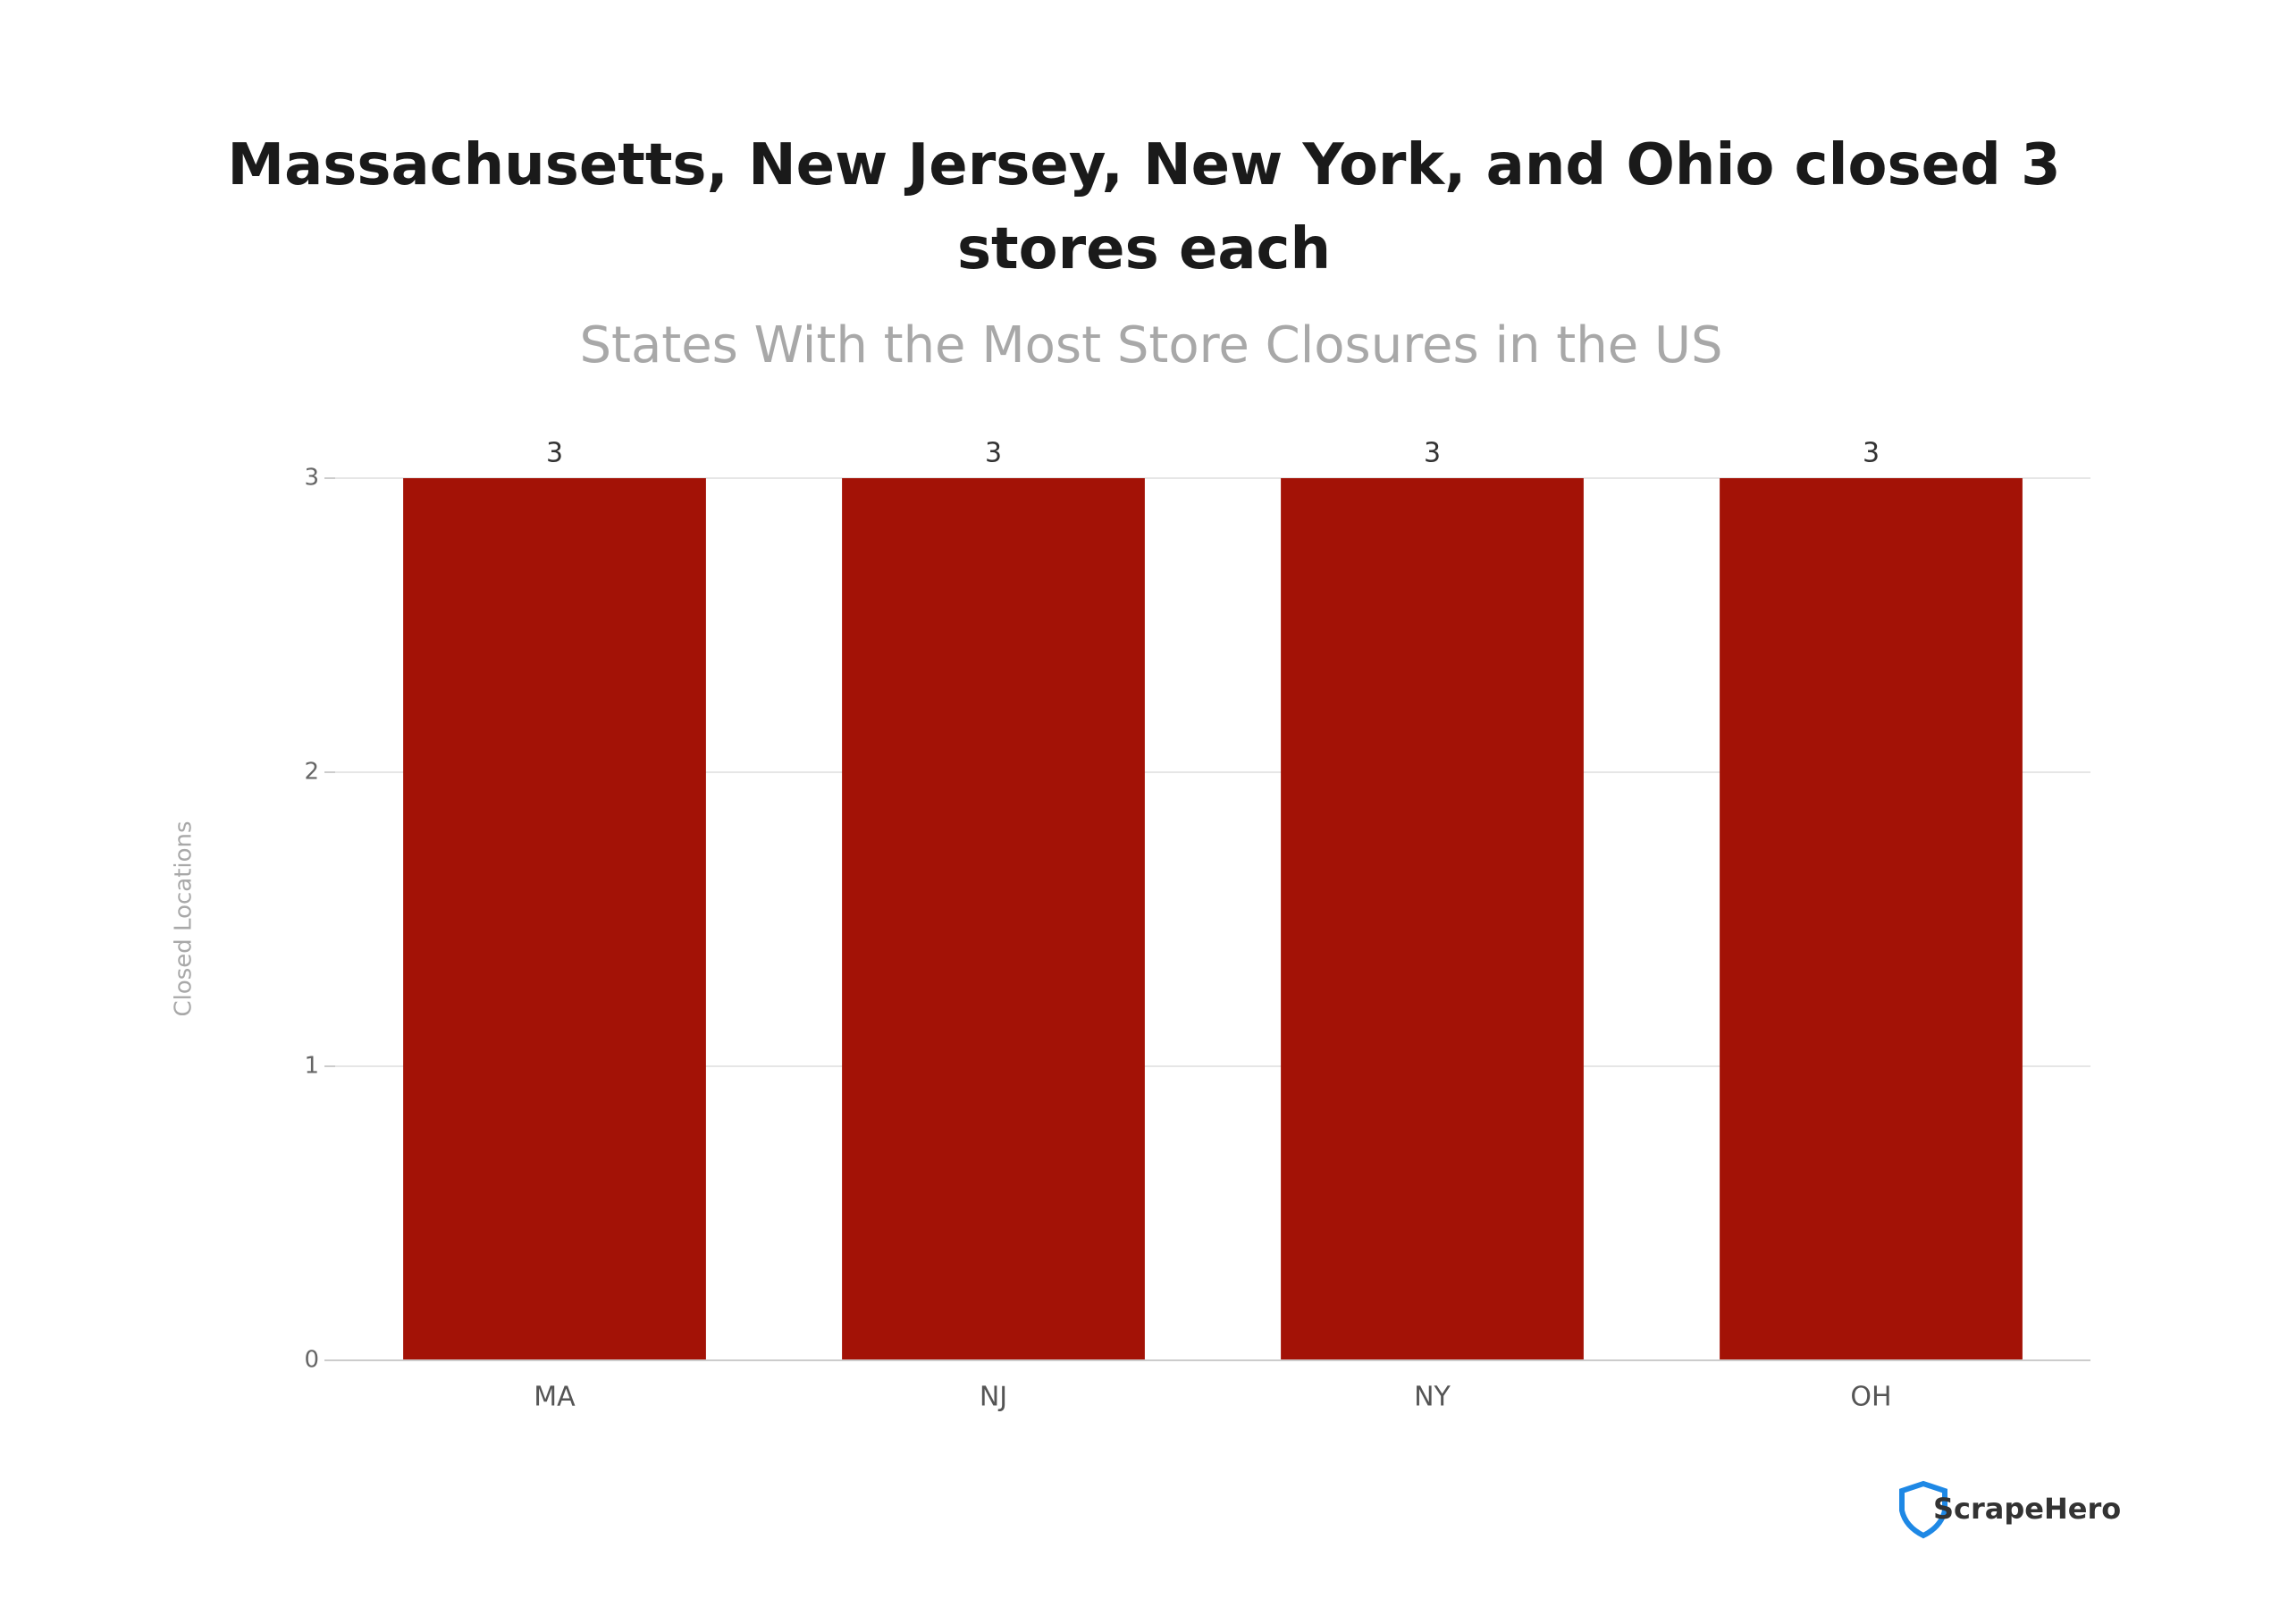 This screenshot has width=2288, height=1624. What do you see at coordinates (185, 918) in the screenshot?
I see `y-axis-label: Closed Locations` at bounding box center [185, 918].